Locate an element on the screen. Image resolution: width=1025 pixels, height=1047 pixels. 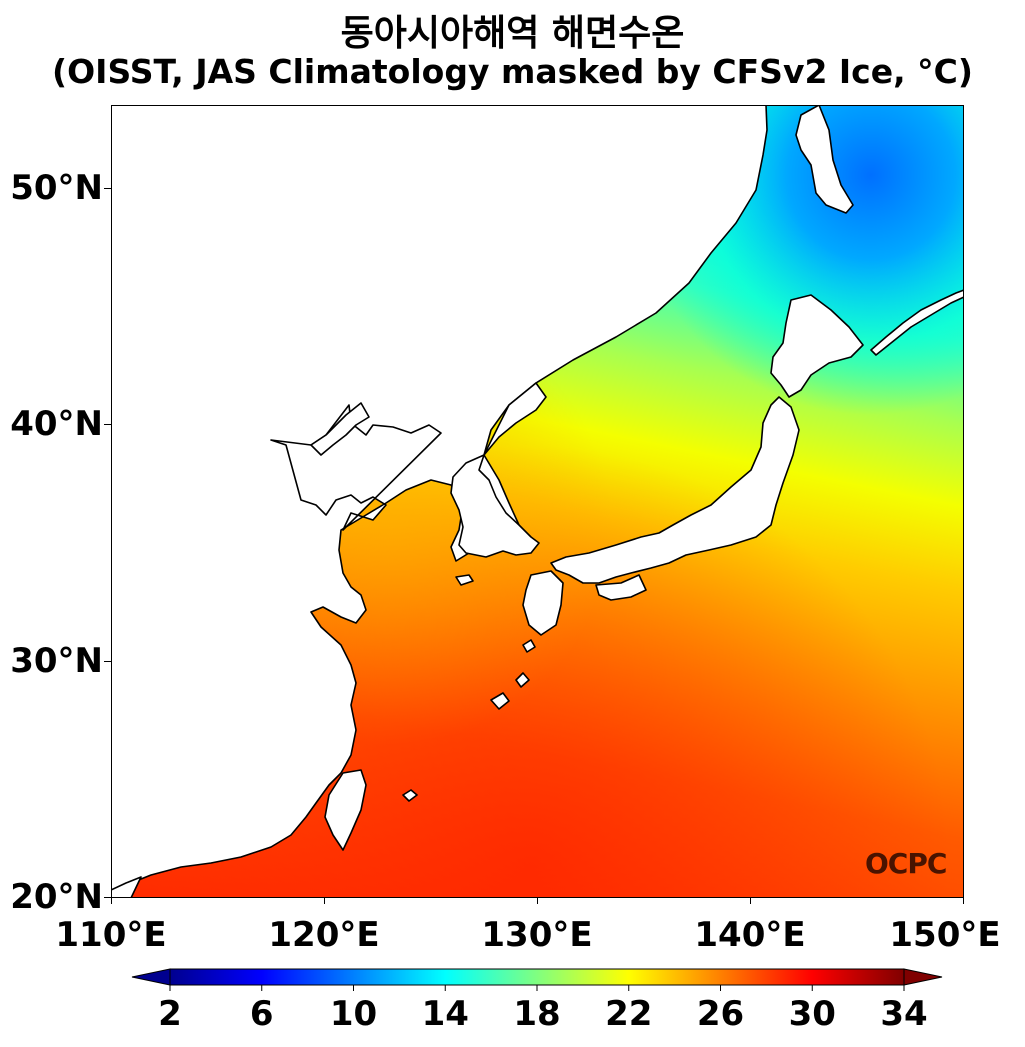
ocpc-logo: OCPC is located at coordinates (906, 863).